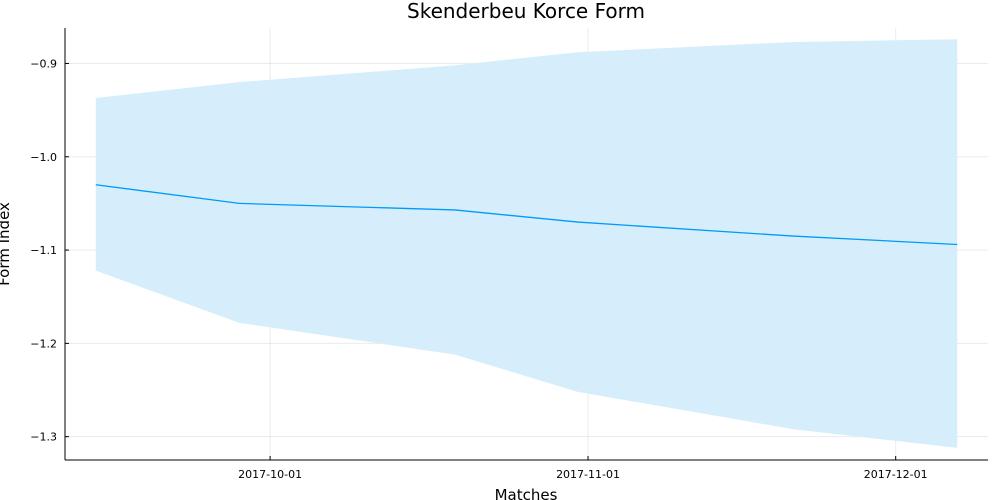 This screenshot has width=1000, height=500. Describe the element at coordinates (43, 343) in the screenshot. I see `y-tick-label: −1.2` at that location.